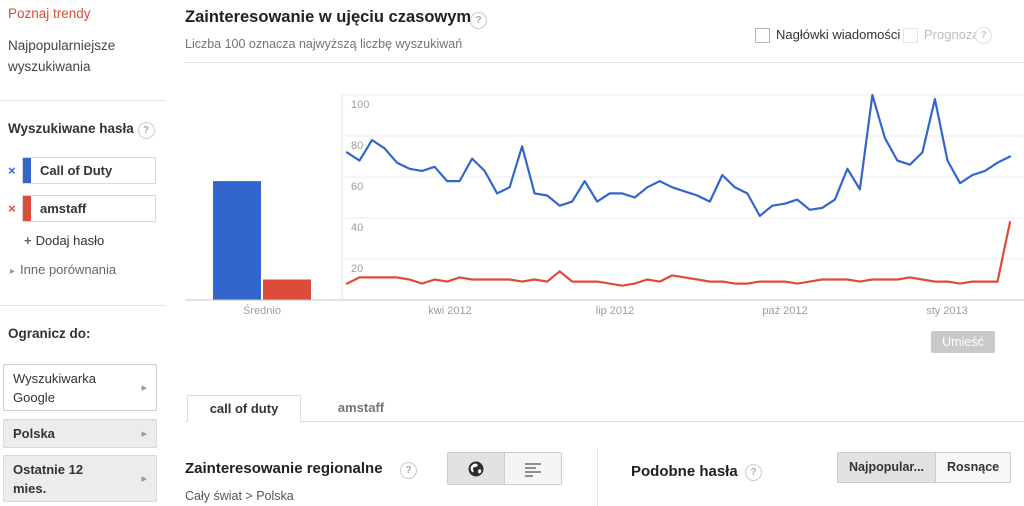  What do you see at coordinates (360, 105) in the screenshot?
I see `y-axis-tick-label: 100` at bounding box center [360, 105].